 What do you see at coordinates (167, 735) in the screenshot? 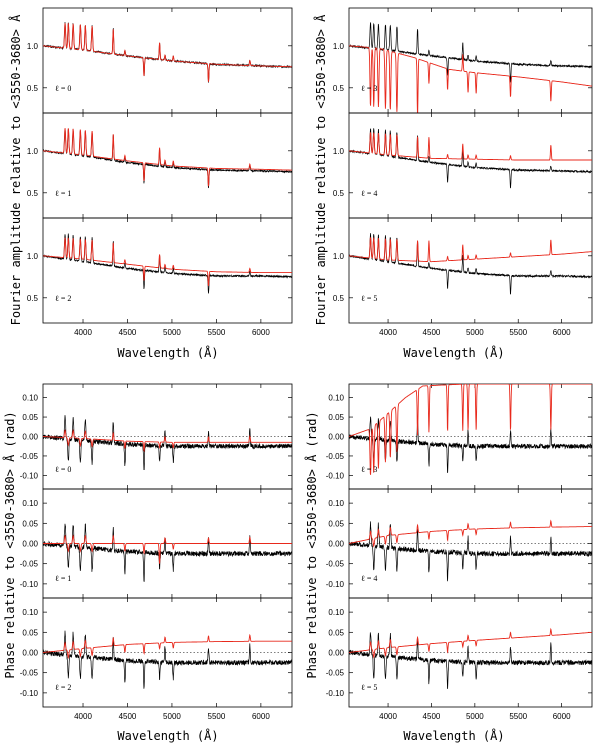
I see `phase-xlabel-left: Wavelength (Å)` at bounding box center [167, 735].